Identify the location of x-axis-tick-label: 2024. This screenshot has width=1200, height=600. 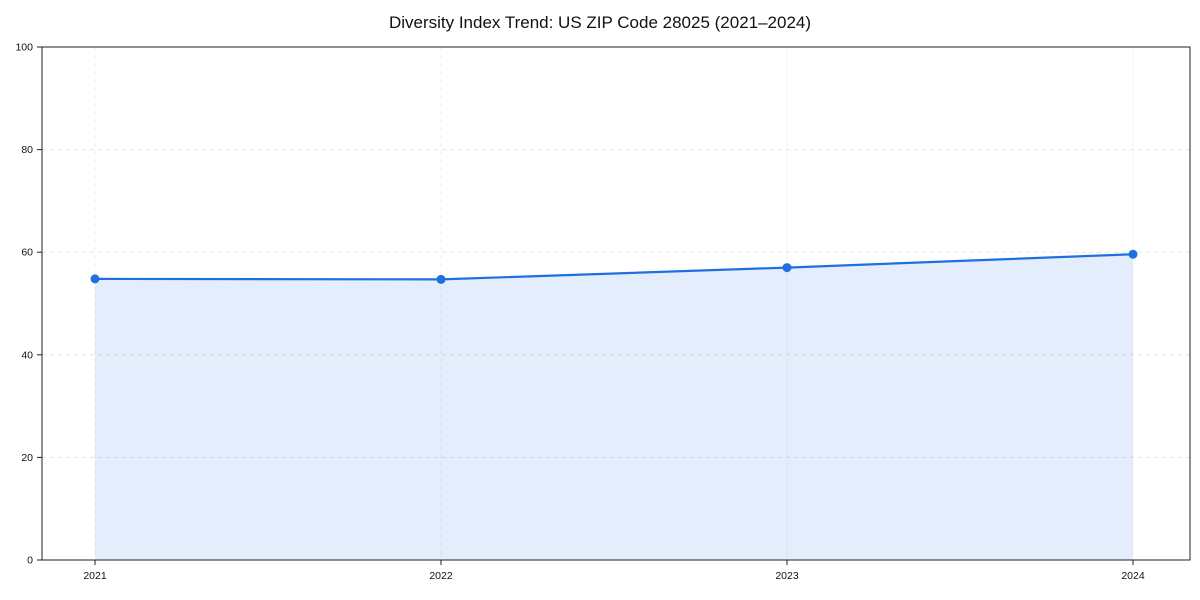
(1133, 576).